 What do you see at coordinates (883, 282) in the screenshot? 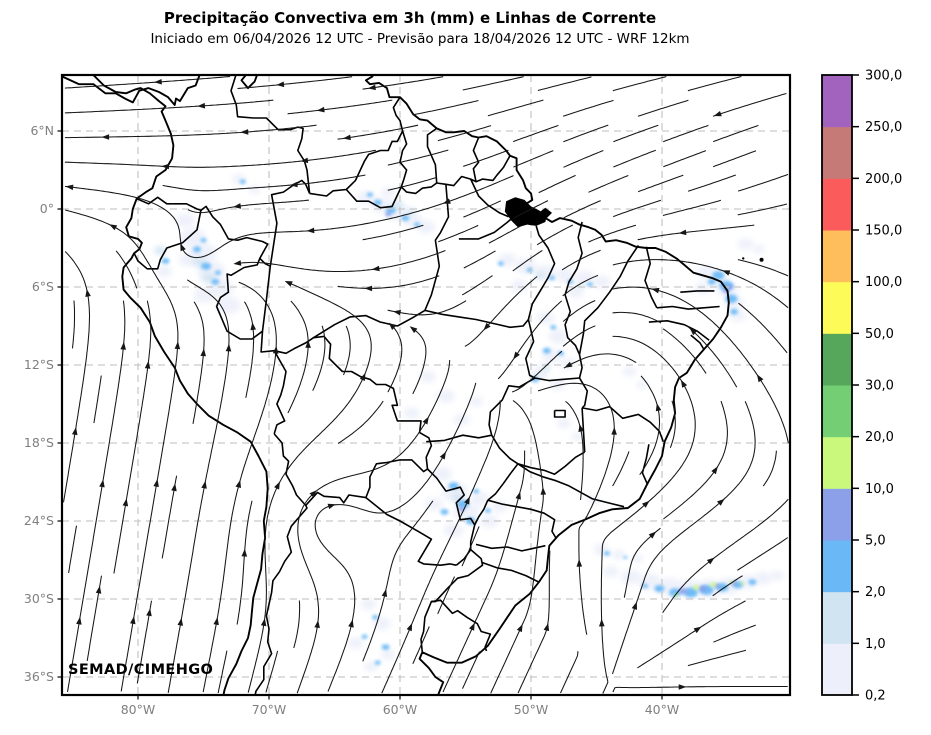
I see `svg-text: 100,0` at bounding box center [883, 282].